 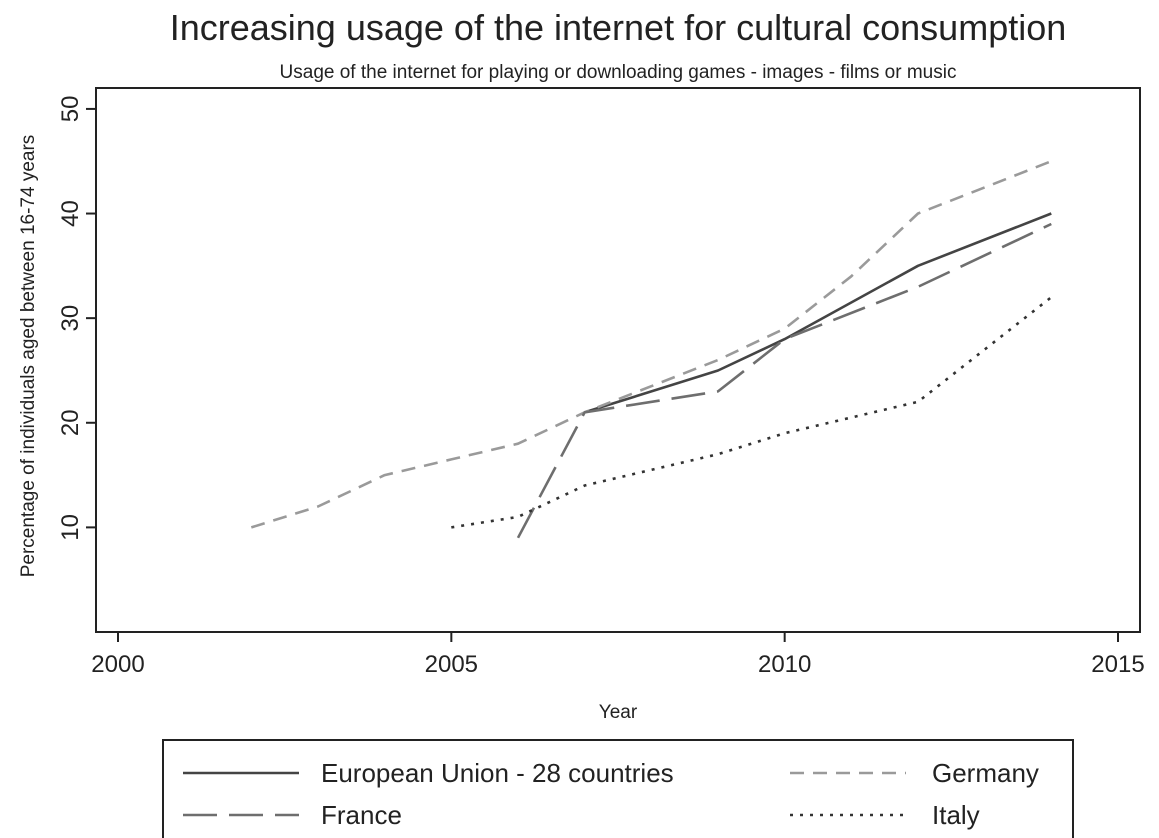 I want to click on y-axis: 10 20 30 40 50, so click(x=76, y=318).